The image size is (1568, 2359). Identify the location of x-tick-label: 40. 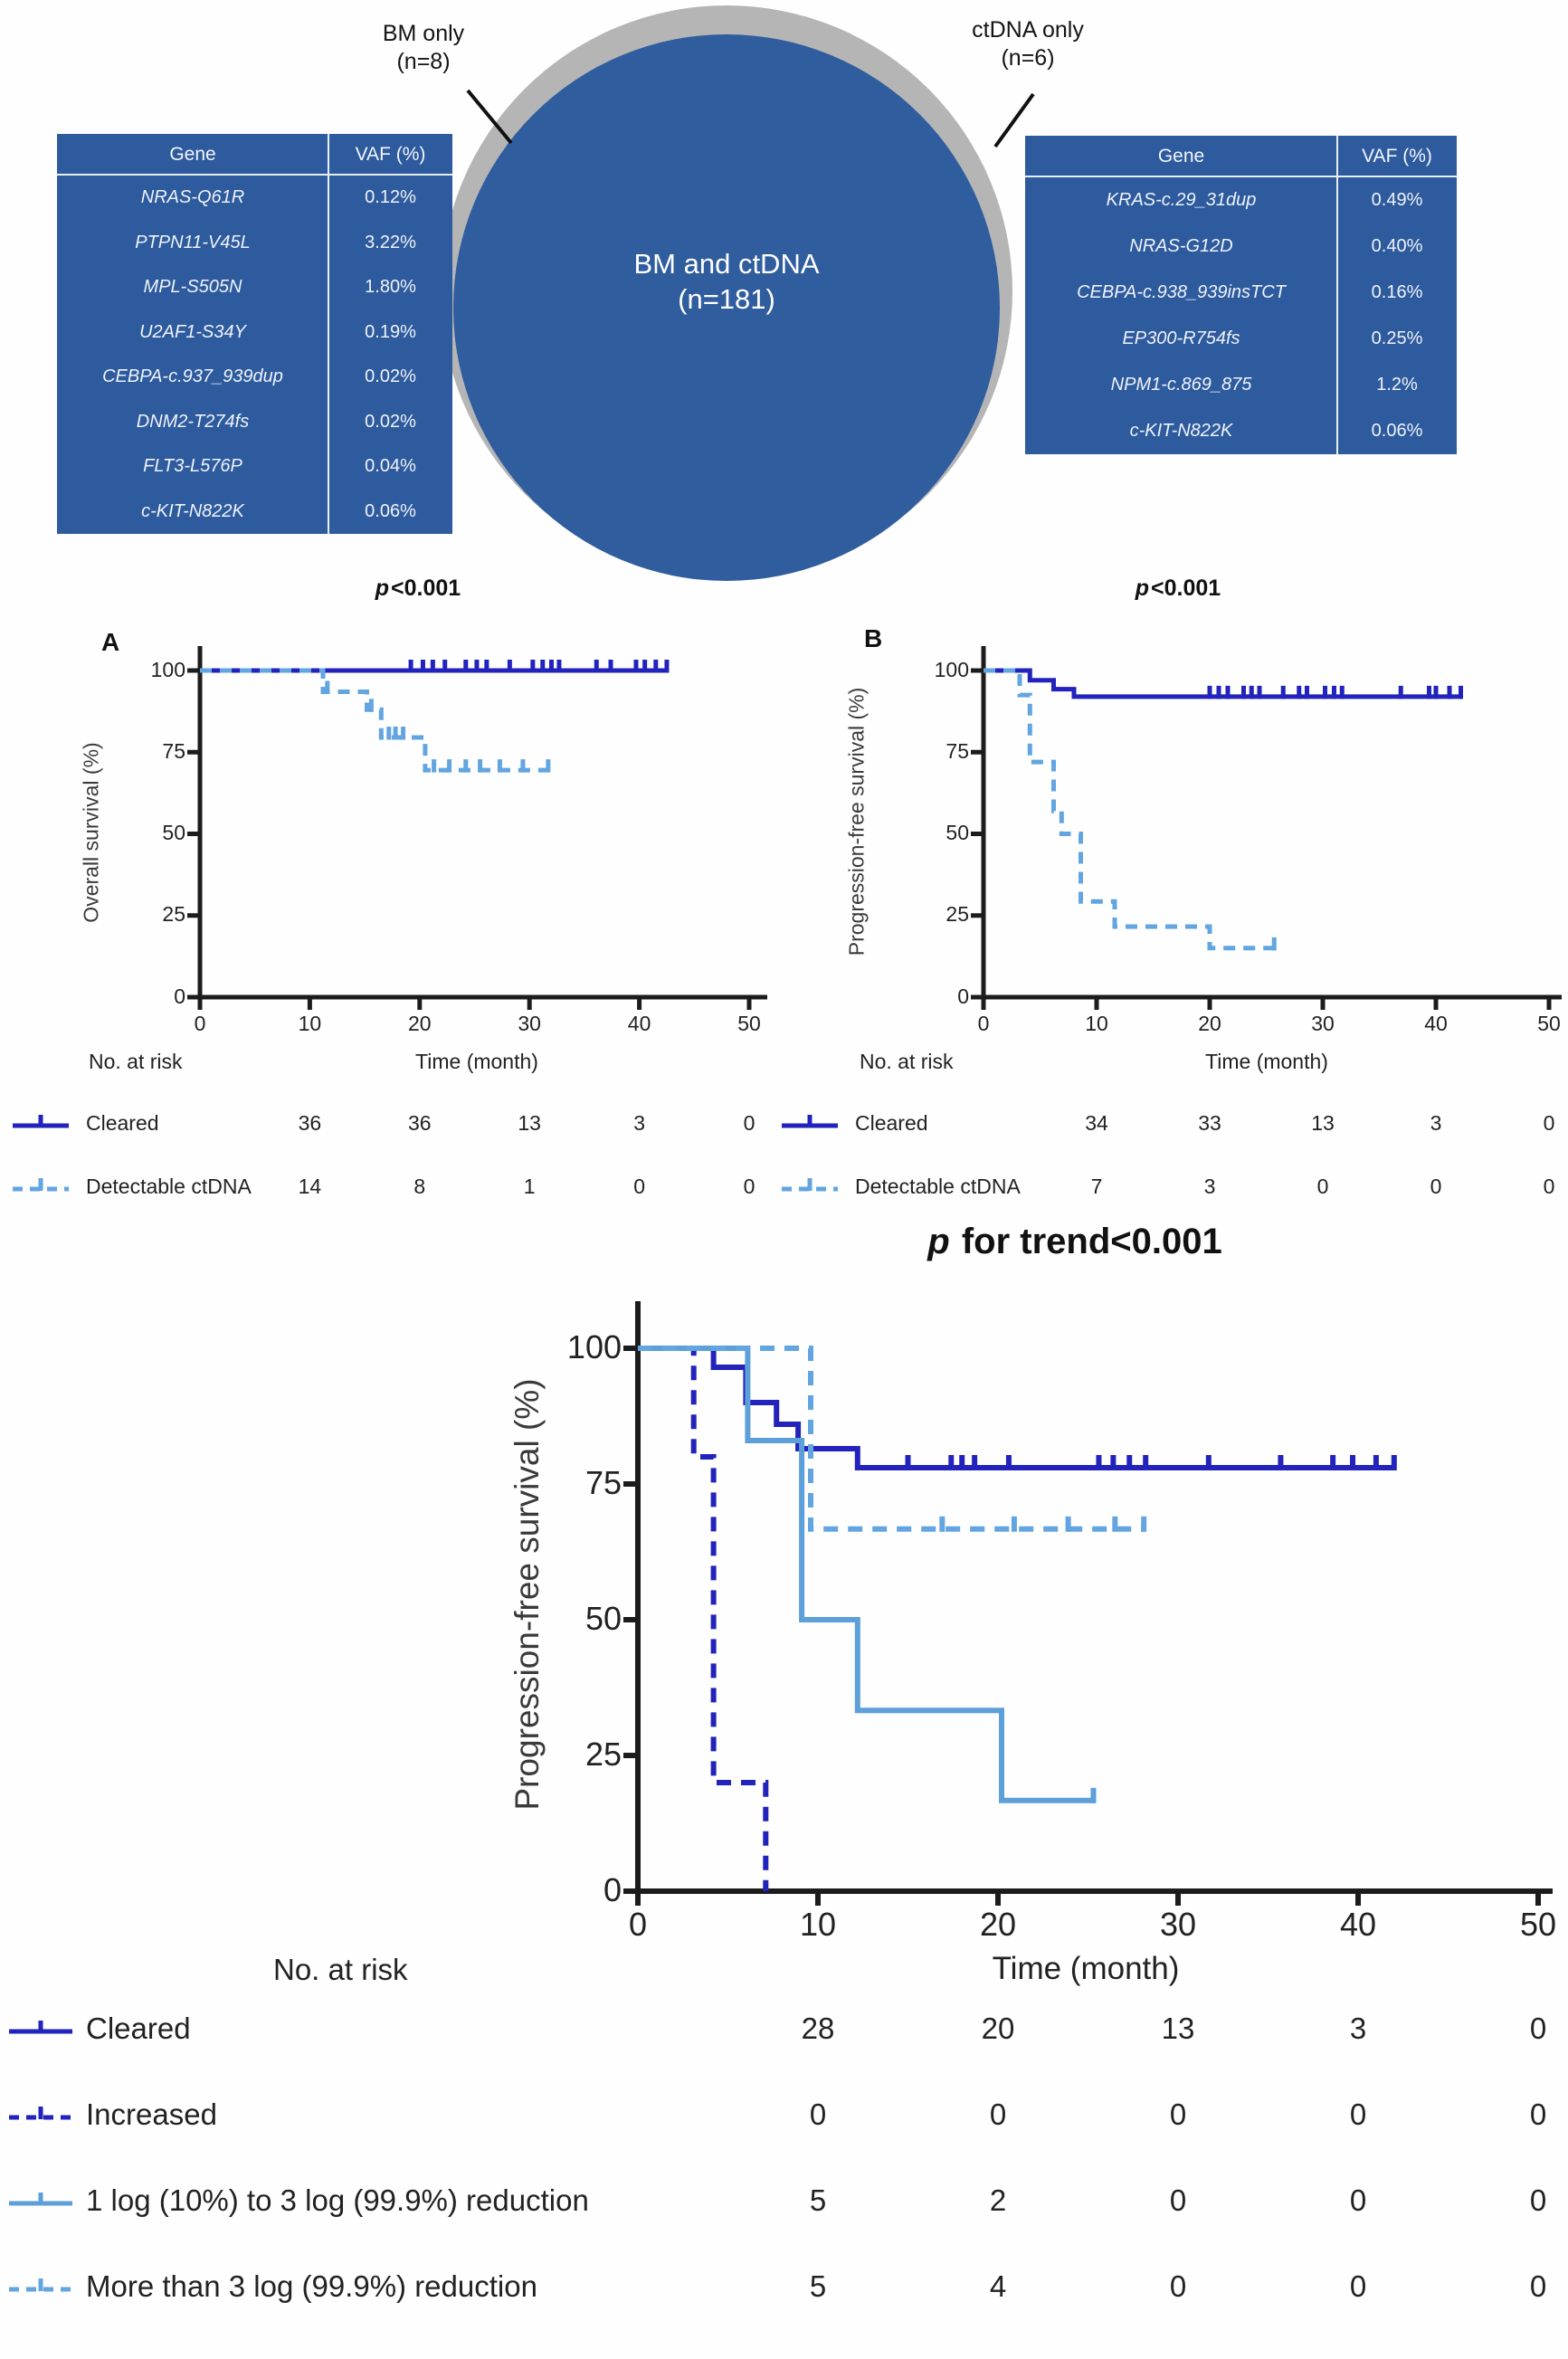
(639, 1024).